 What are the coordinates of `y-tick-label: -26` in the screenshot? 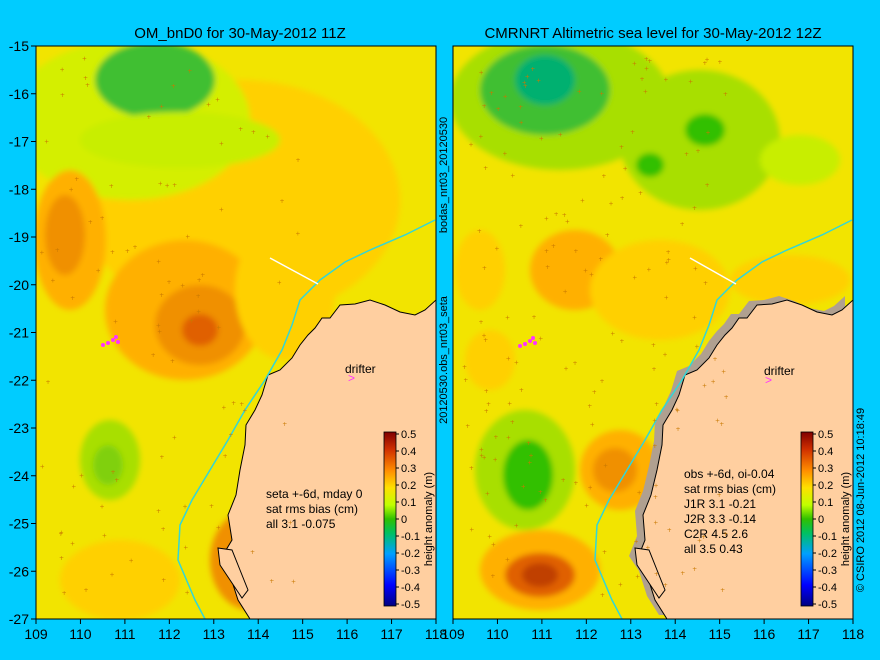 It's located at (19, 571).